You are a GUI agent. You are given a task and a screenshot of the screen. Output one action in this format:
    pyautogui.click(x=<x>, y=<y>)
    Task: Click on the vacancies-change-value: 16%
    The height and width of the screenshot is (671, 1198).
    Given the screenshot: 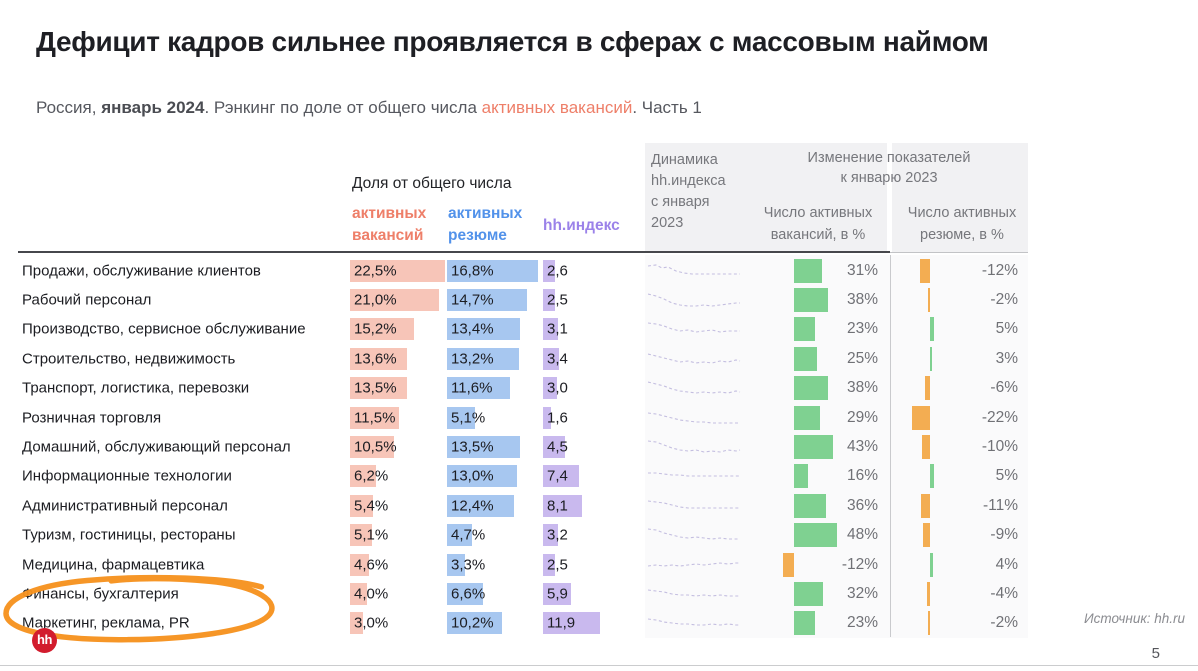 What is the action you would take?
    pyautogui.click(x=862, y=476)
    